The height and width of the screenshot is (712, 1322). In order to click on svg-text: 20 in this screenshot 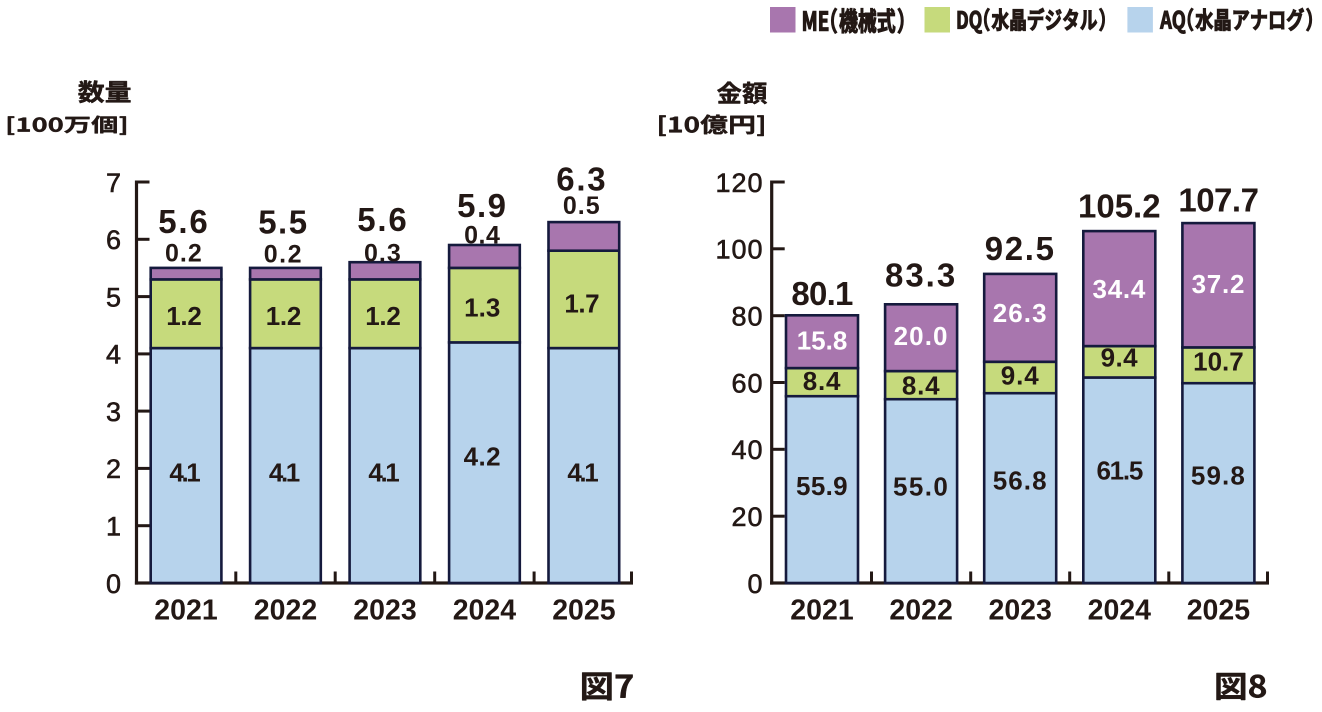, I will do `click(747, 517)`.